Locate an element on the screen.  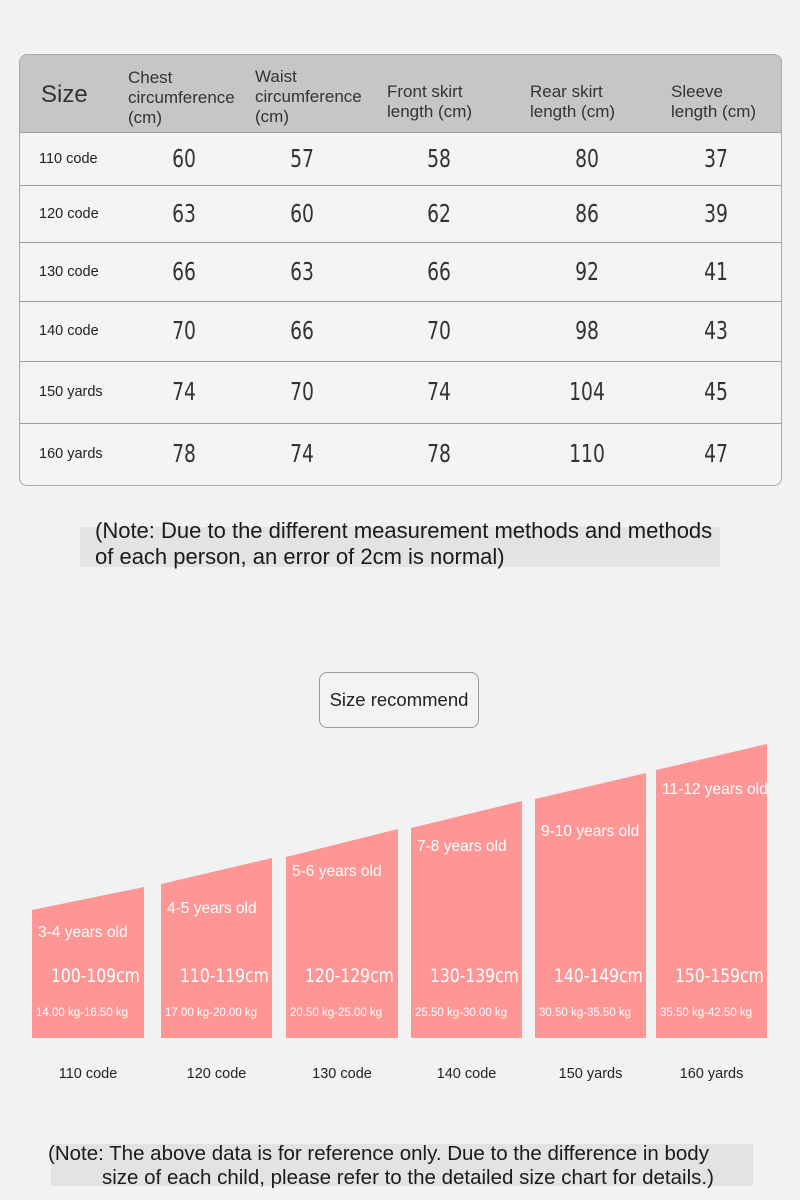
age-label: 4-5 years old is located at coordinates (212, 908).